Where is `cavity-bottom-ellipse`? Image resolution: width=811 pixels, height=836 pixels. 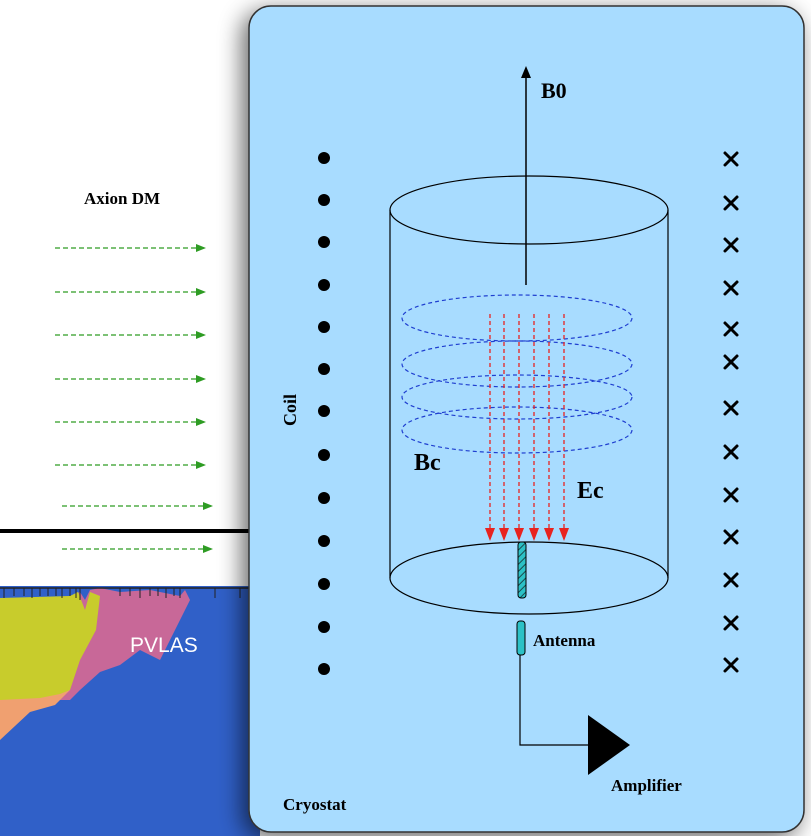 cavity-bottom-ellipse is located at coordinates (529, 578).